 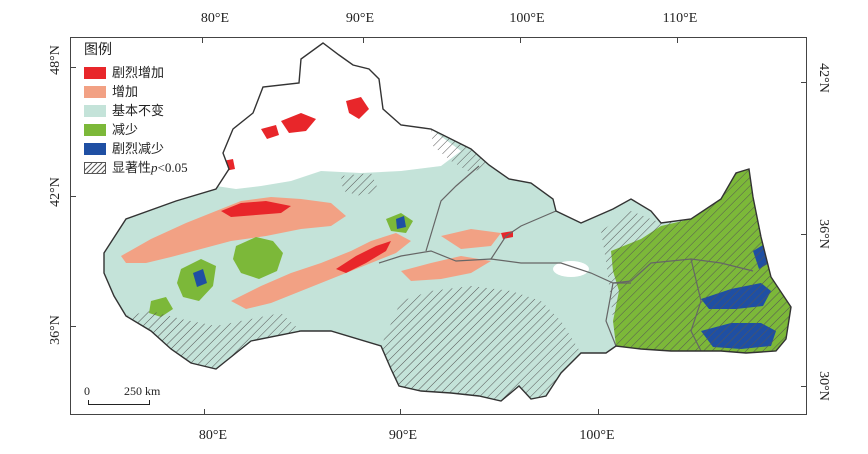 I want to click on bottom-tick-label: 90°E, so click(x=403, y=435).